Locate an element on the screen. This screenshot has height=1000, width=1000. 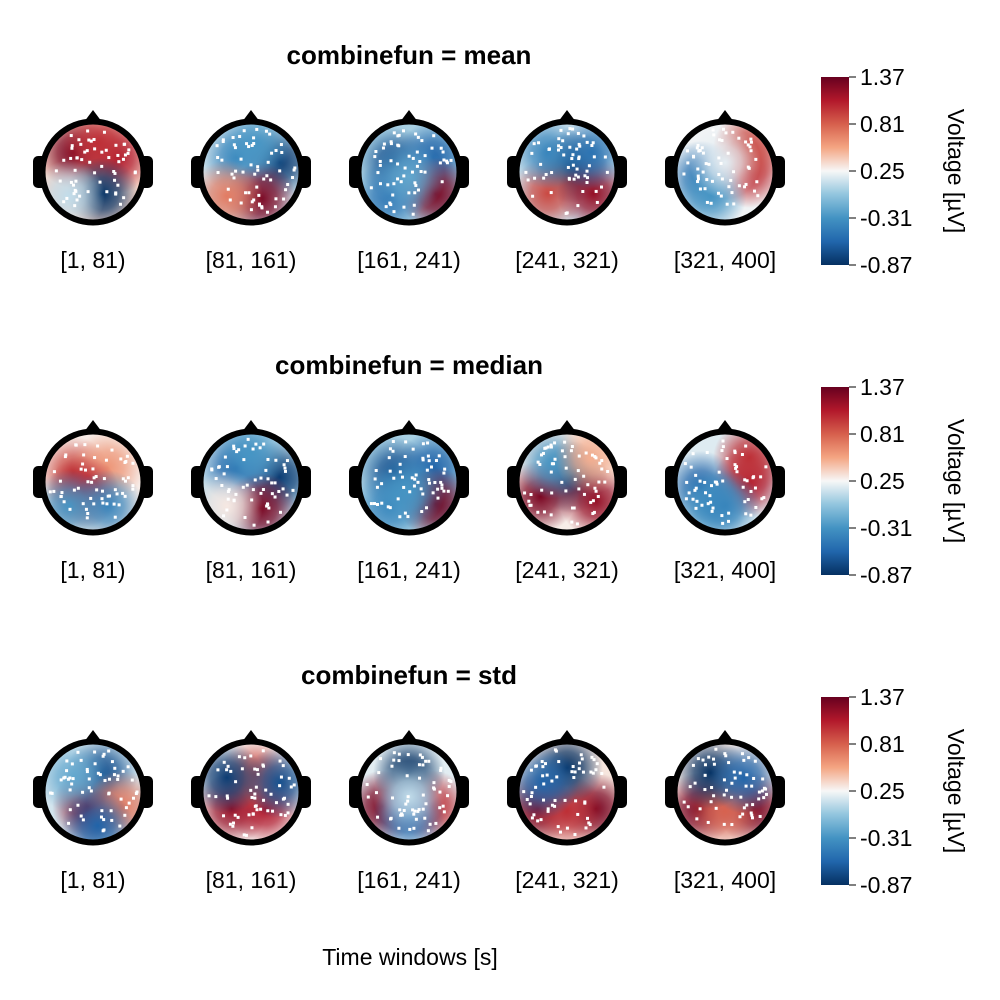
topoplot-head is located at coordinates (93, 478).